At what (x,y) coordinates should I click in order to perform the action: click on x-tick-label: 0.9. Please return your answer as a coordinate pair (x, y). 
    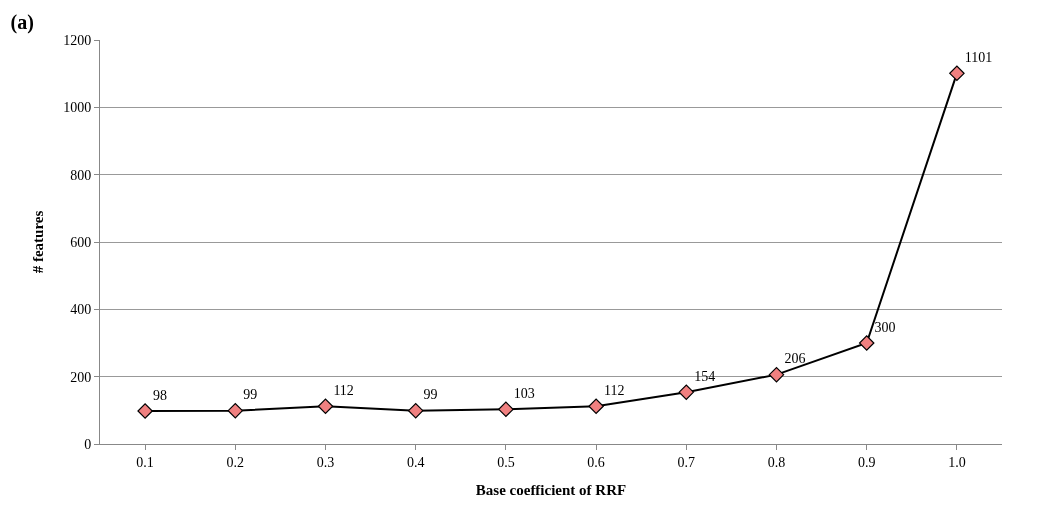
    Looking at the image, I should click on (866, 462).